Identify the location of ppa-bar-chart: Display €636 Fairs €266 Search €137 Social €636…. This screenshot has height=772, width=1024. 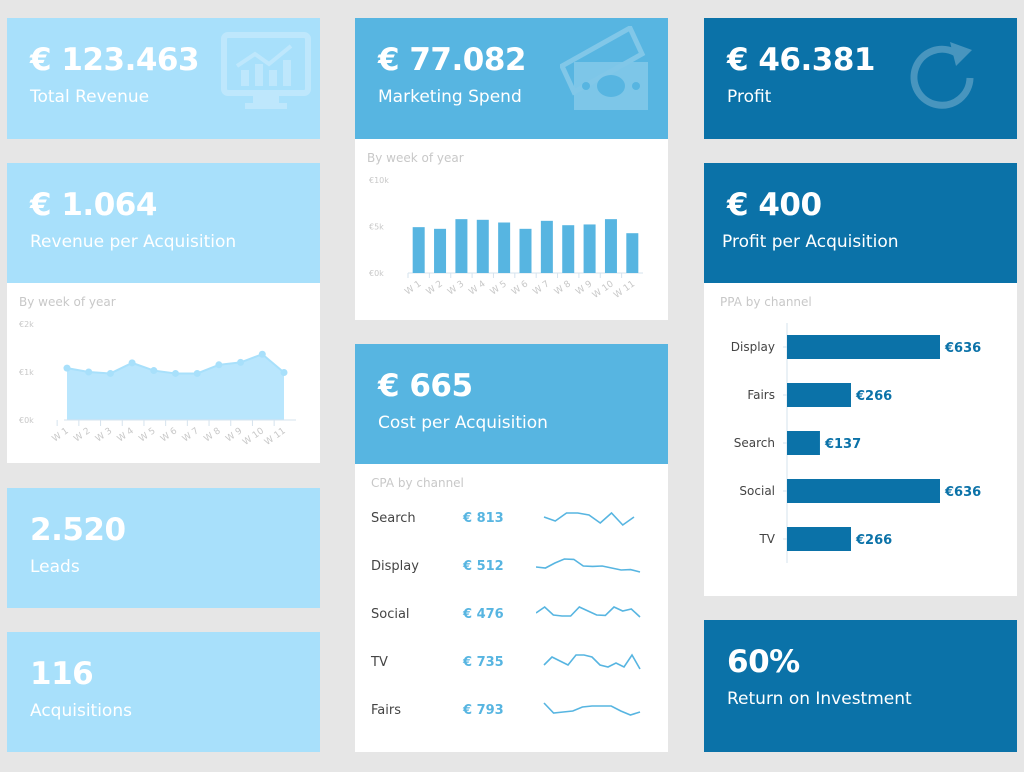
(856, 443).